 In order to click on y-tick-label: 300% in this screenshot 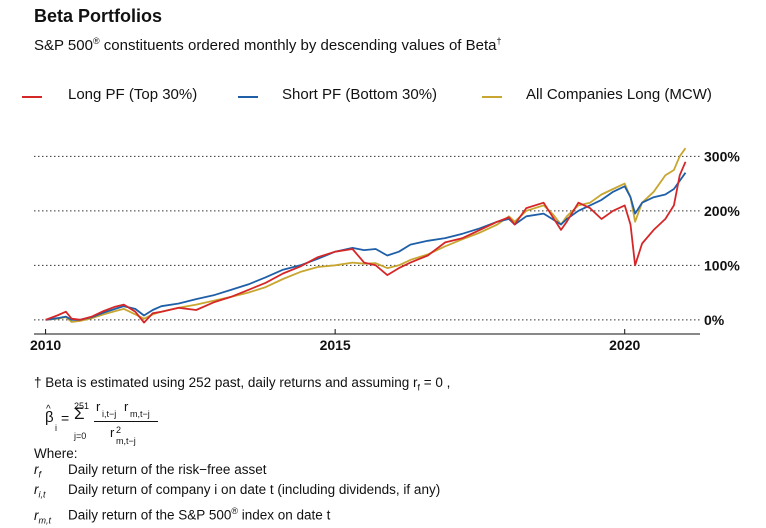, I will do `click(722, 156)`.